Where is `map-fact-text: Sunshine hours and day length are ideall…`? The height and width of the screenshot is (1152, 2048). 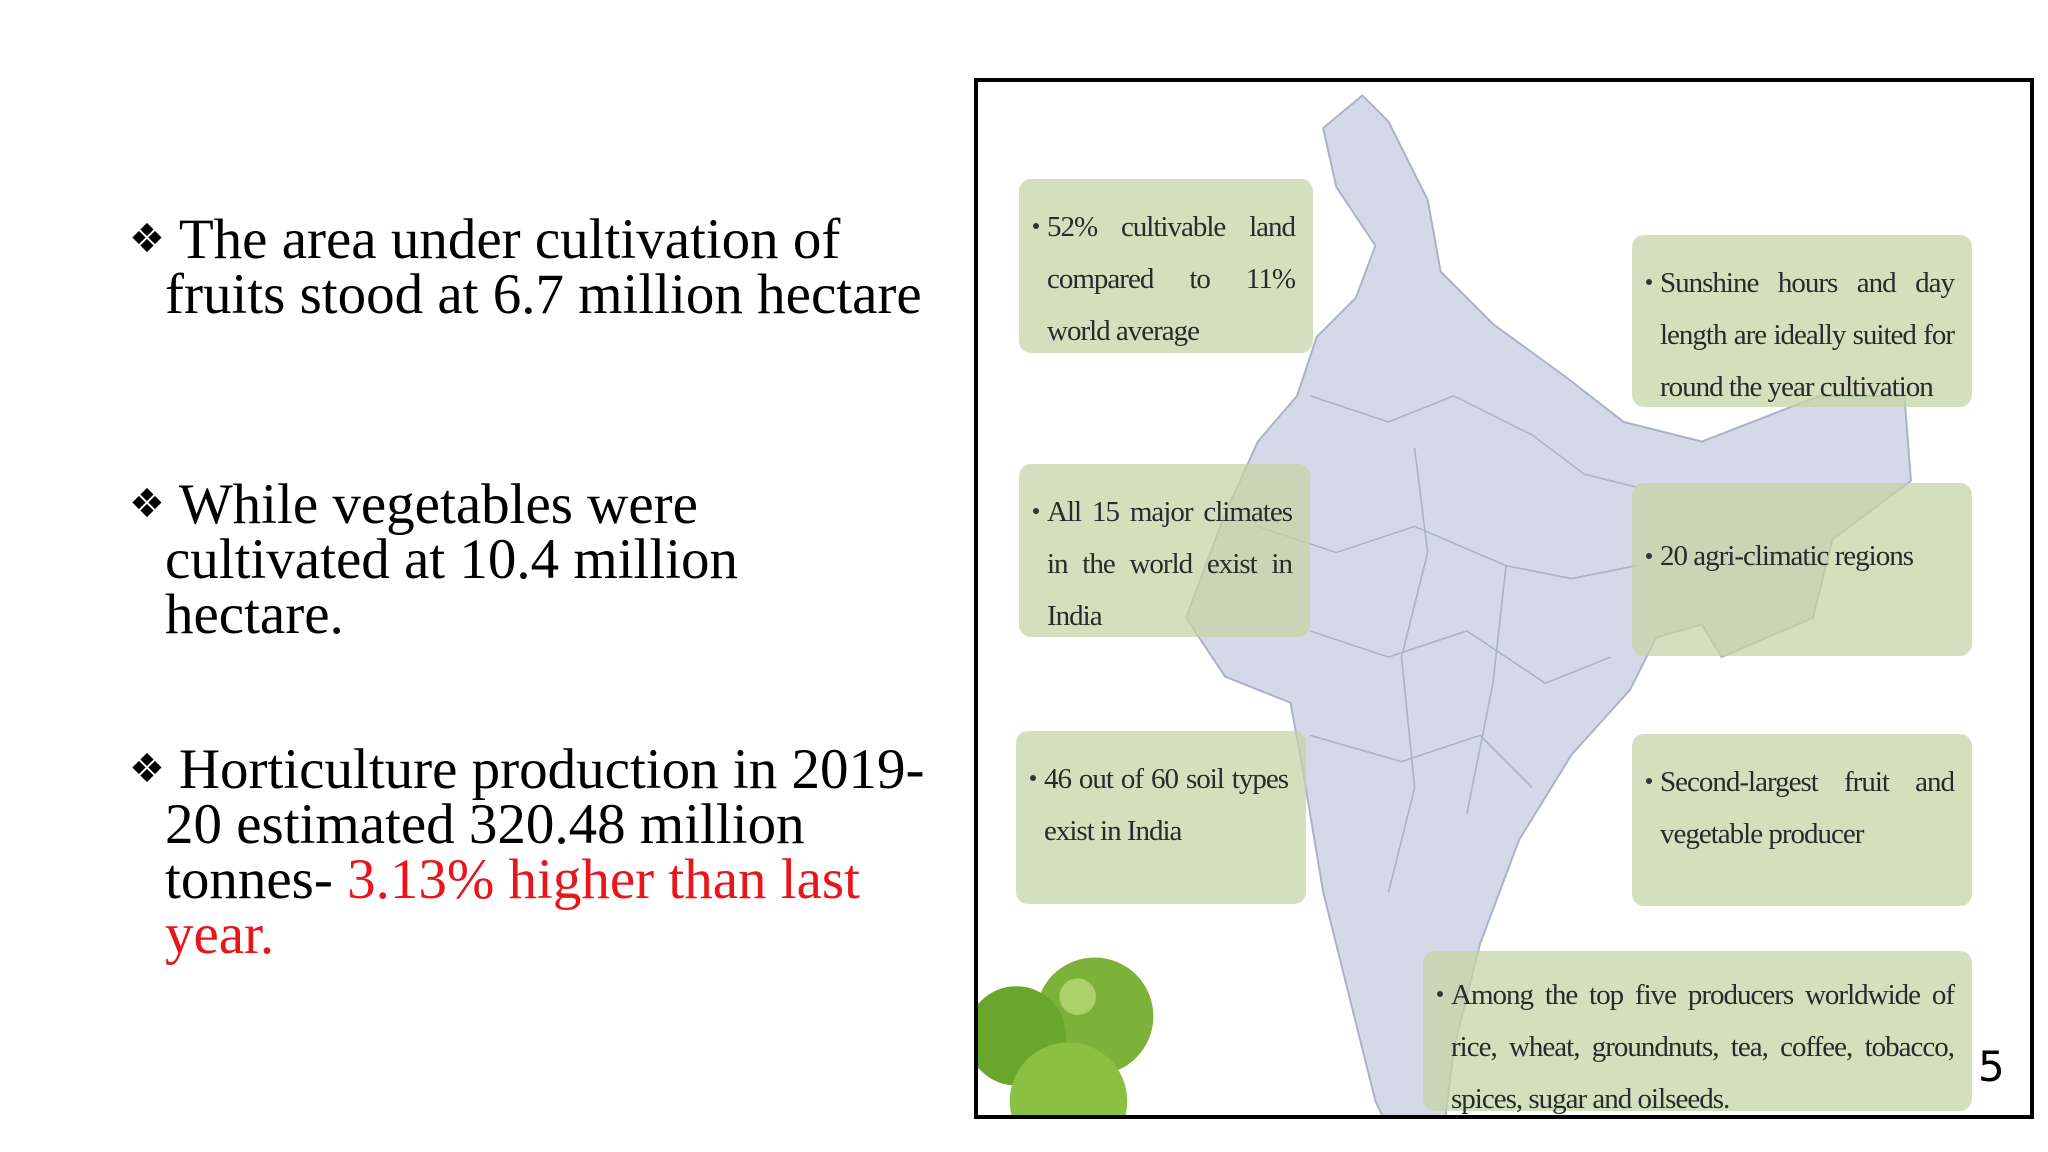 map-fact-text: Sunshine hours and day length are ideall… is located at coordinates (1807, 335).